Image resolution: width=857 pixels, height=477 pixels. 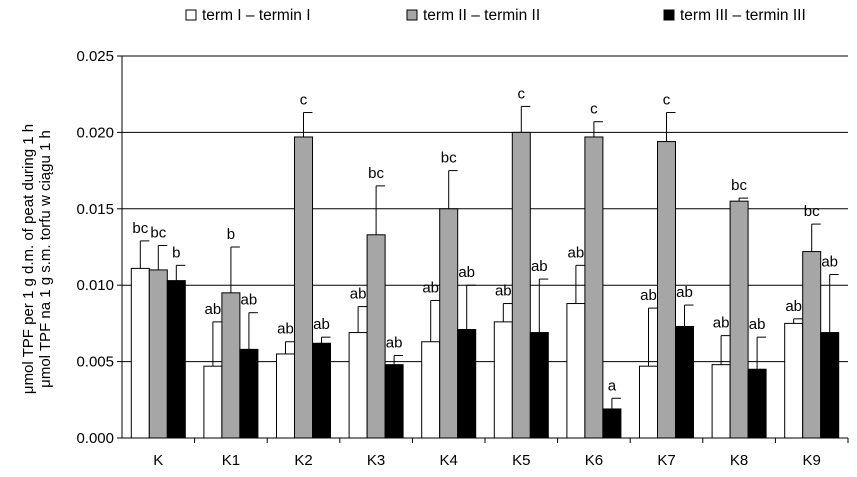 I want to click on x-tick-label: K6, so click(x=594, y=460).